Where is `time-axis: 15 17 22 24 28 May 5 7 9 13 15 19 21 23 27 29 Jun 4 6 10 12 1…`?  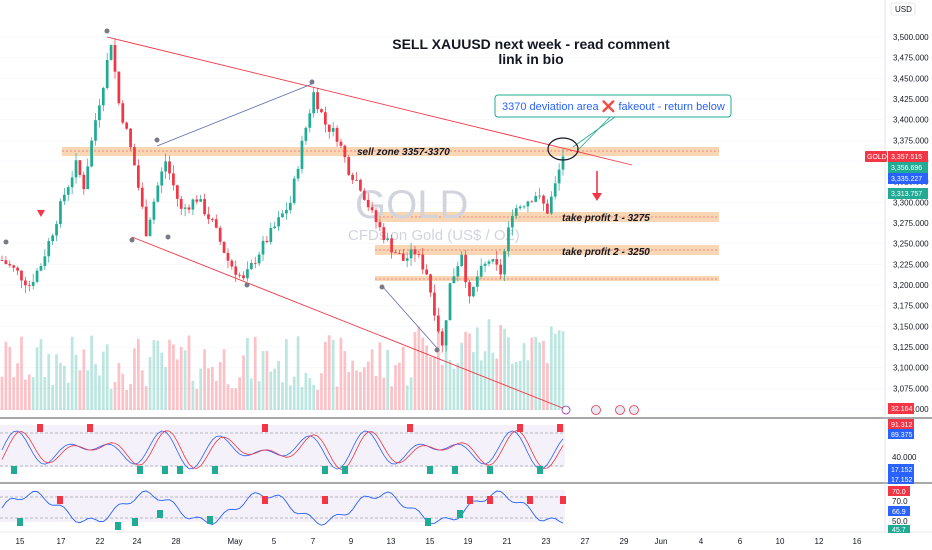 time-axis: 15 17 22 24 28 May 5 7 9 13 15 19 21 23 27 29 Jun 4 6 10 12 1… is located at coordinates (439, 541).